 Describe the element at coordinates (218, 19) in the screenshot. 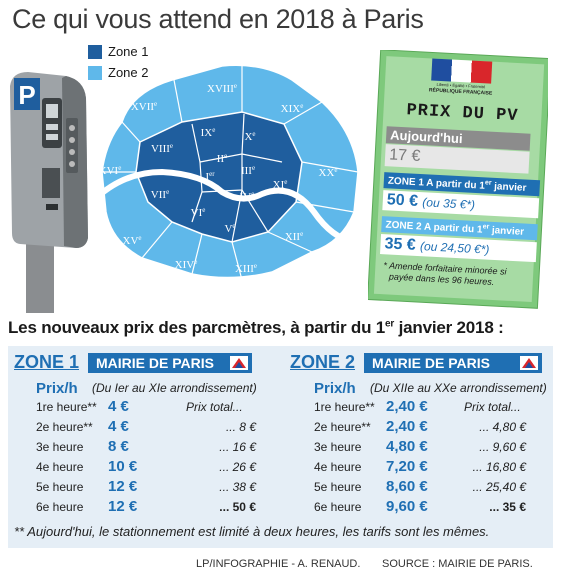

I see `page-title: Ce qui vous attend en 2018 à Paris` at that location.